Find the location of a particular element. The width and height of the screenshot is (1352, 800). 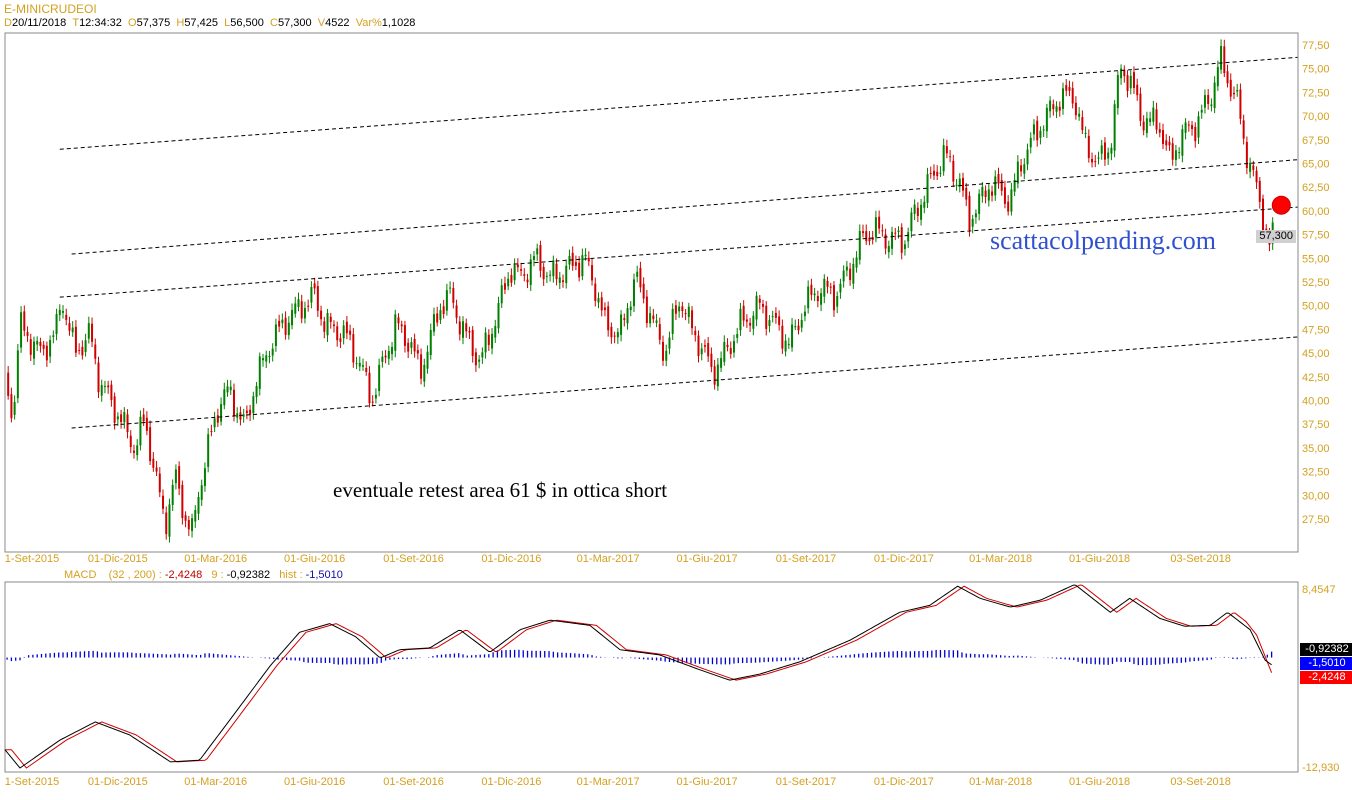

x-tick-label: 01-Giu-2016 is located at coordinates (314, 559).